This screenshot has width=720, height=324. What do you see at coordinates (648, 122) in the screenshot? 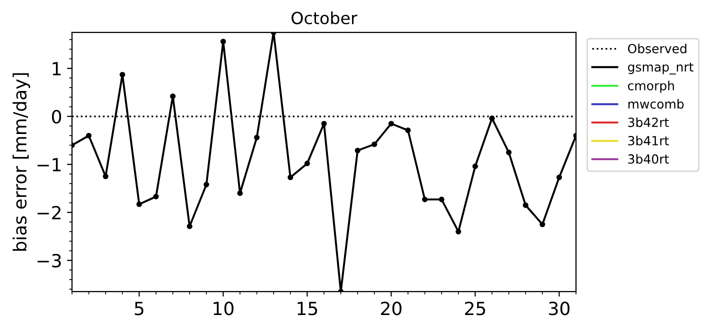
I see `legend-label: 3b42rt` at bounding box center [648, 122].